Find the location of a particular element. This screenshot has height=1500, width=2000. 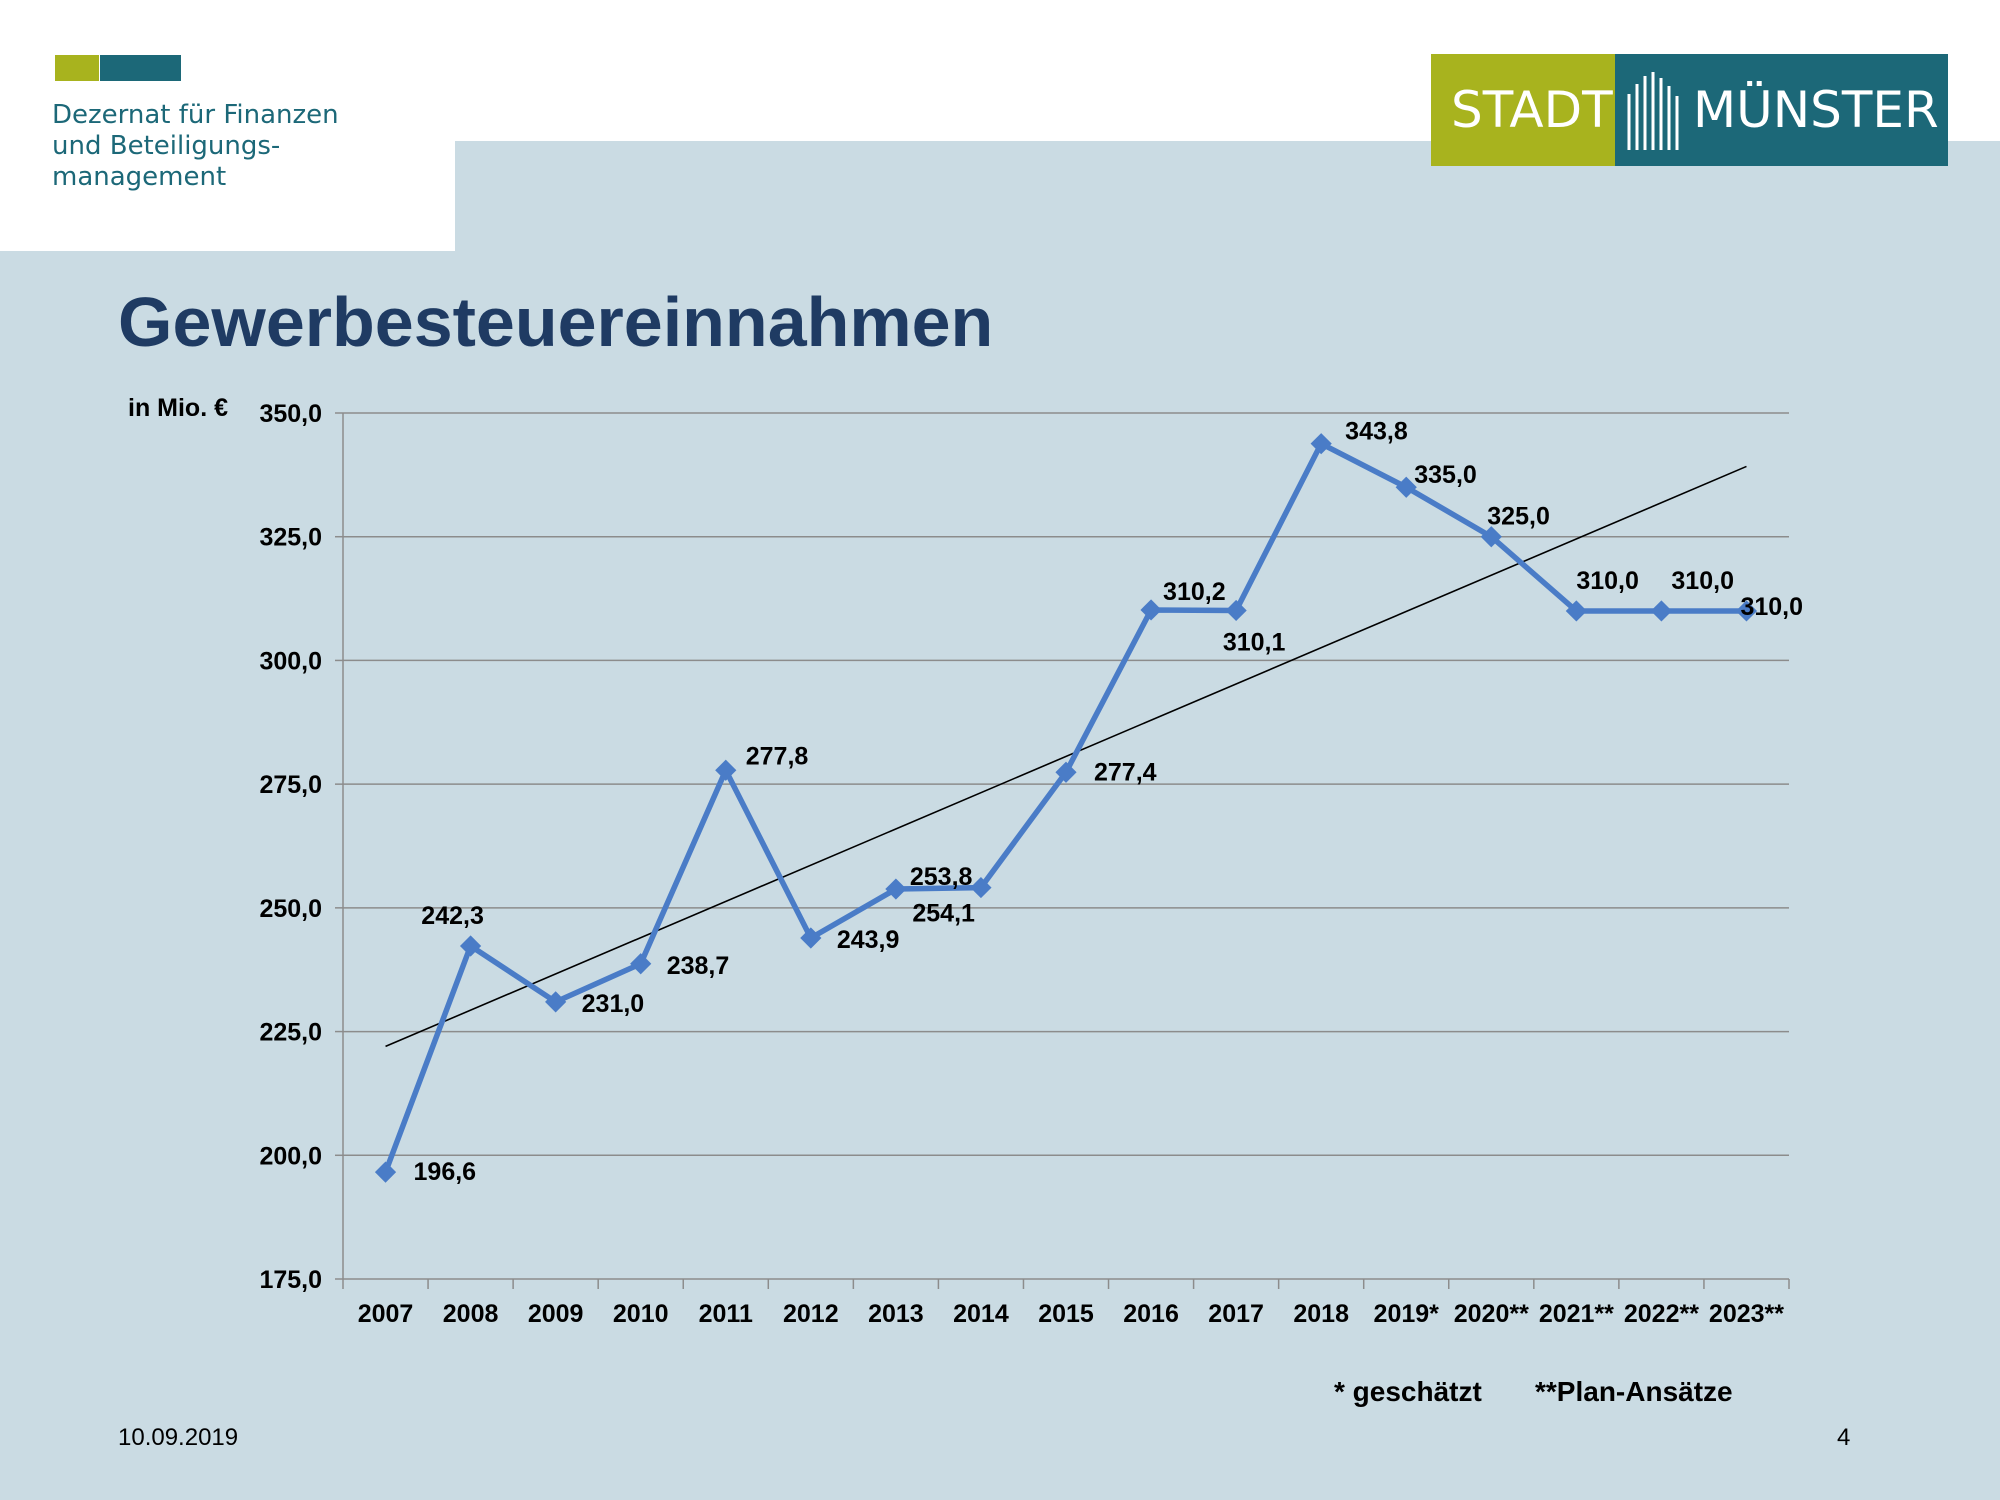

x-tick-label: 2019* is located at coordinates (1407, 1314).